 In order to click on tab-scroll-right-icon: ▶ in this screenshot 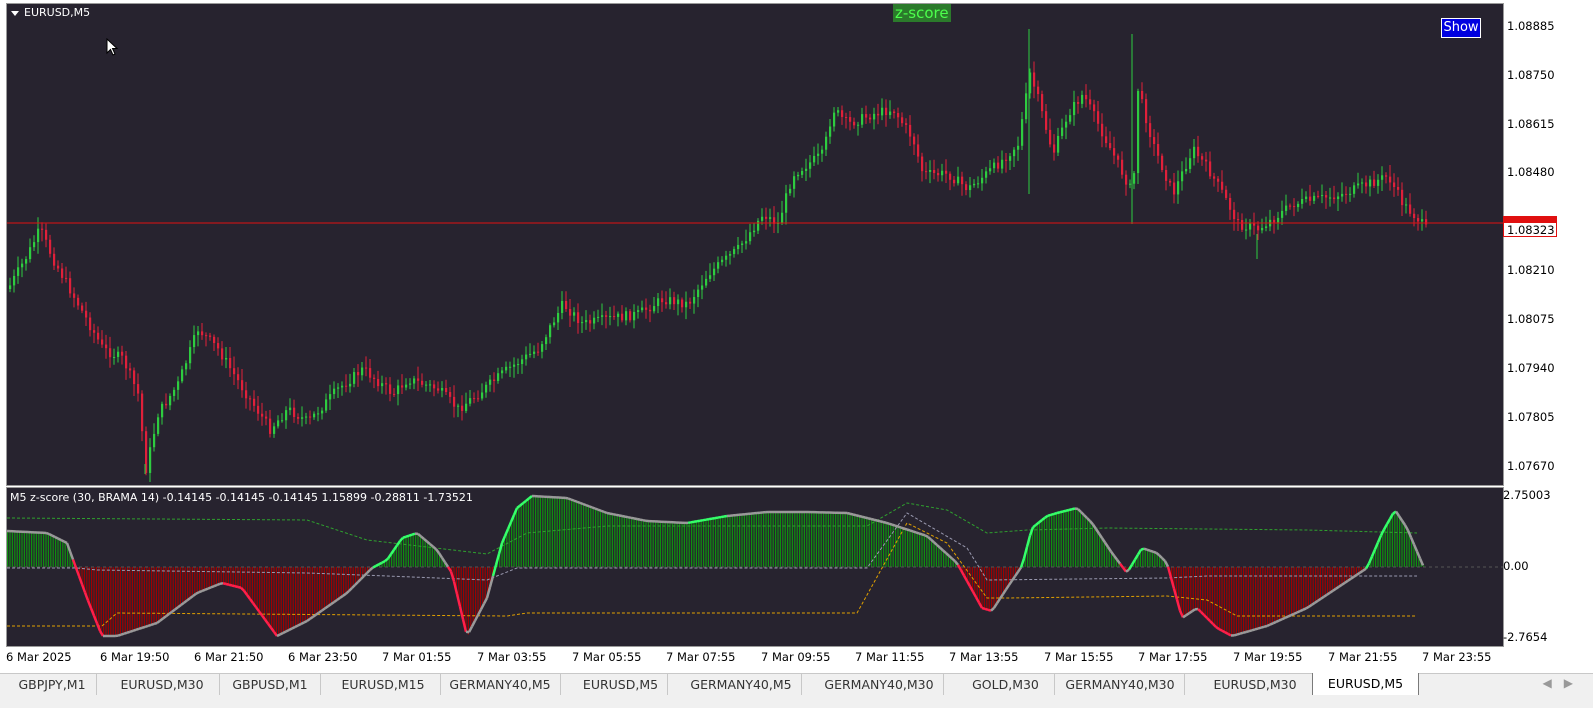, I will do `click(1574, 683)`.